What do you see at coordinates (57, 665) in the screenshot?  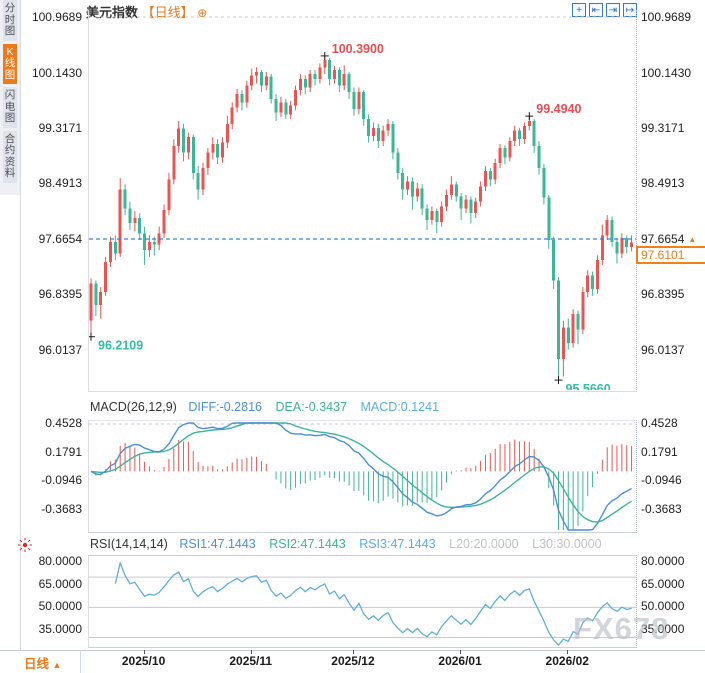 I see `period-up-triangle-icon: ▲` at bounding box center [57, 665].